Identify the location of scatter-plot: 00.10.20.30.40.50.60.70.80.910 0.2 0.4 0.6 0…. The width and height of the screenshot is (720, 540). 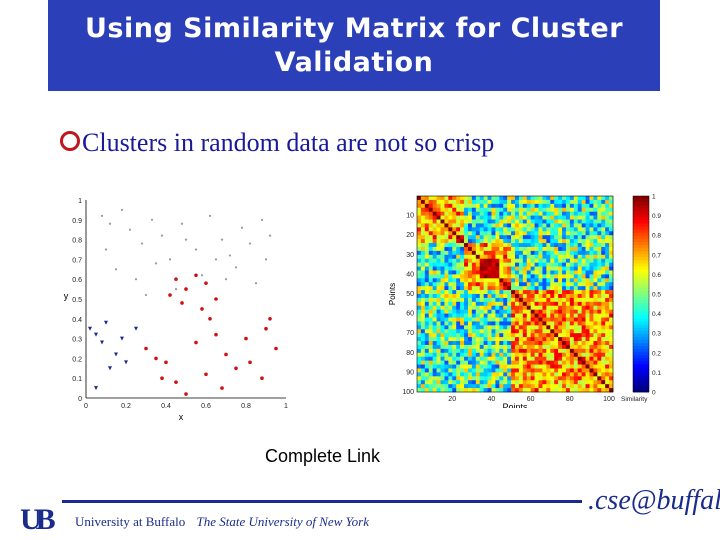
(176, 310).